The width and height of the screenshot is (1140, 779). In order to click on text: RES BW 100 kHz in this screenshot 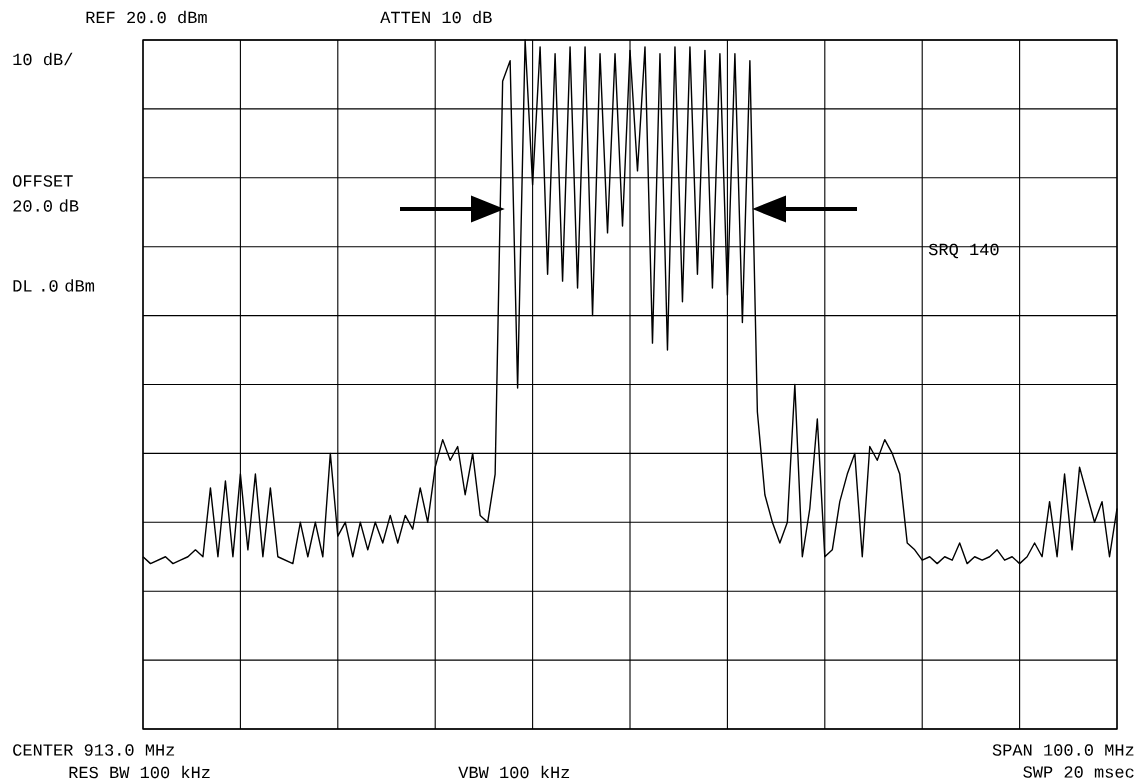, I will do `click(139, 772)`.